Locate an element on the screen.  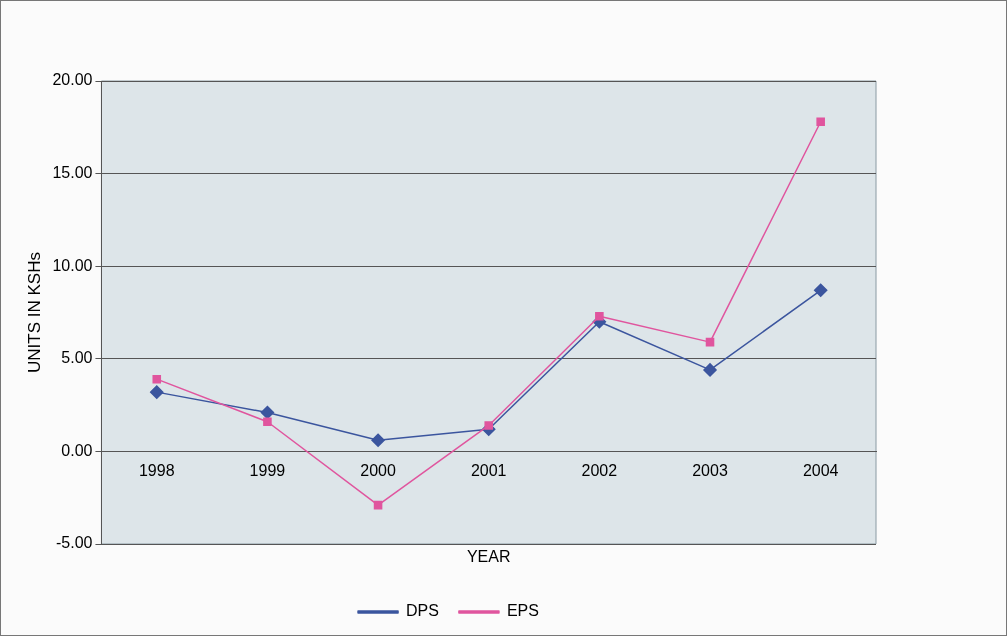
x-tick-label: 2002 is located at coordinates (599, 471).